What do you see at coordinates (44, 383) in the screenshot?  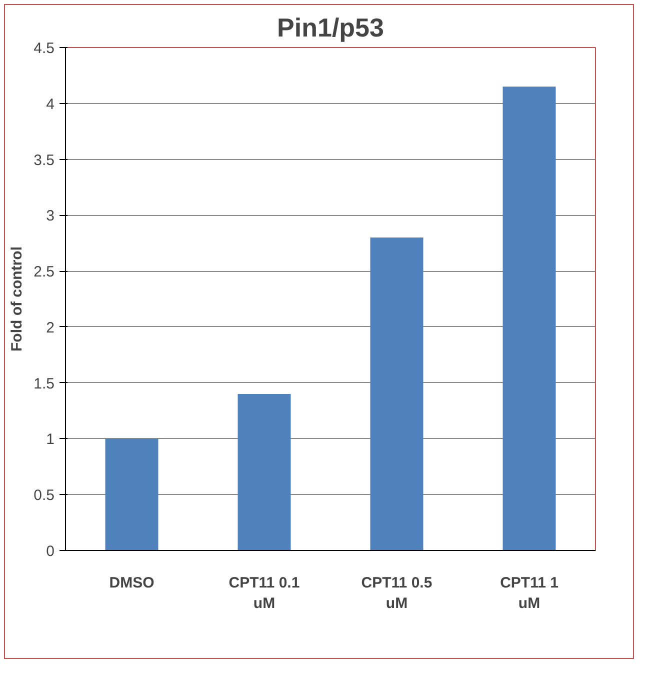 I see `y-tick-label: 1.5` at bounding box center [44, 383].